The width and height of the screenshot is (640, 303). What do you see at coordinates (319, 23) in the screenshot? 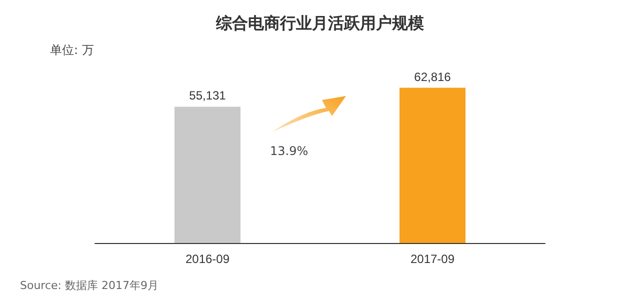
I see `chart-title: 综合电商行业月活跃用户规模` at bounding box center [319, 23].